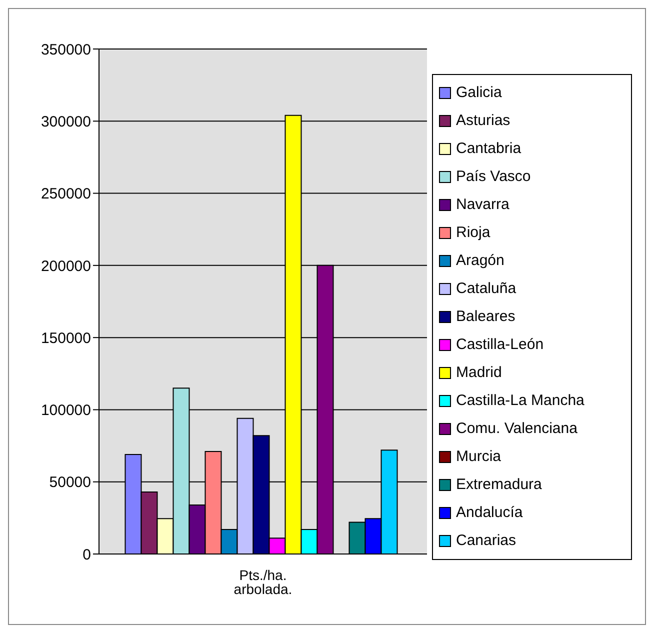  I want to click on legend-label: Murcia, so click(479, 456).